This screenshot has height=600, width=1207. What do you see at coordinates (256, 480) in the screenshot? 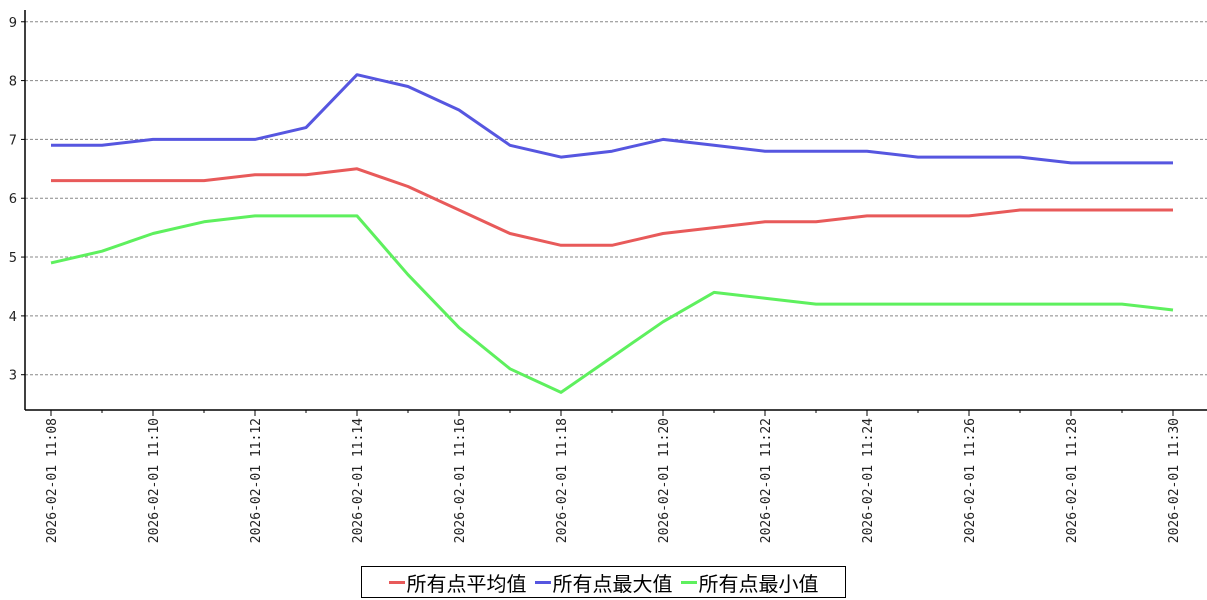
I see `x-tick-label: 2026-02-01 11:12` at bounding box center [256, 480].